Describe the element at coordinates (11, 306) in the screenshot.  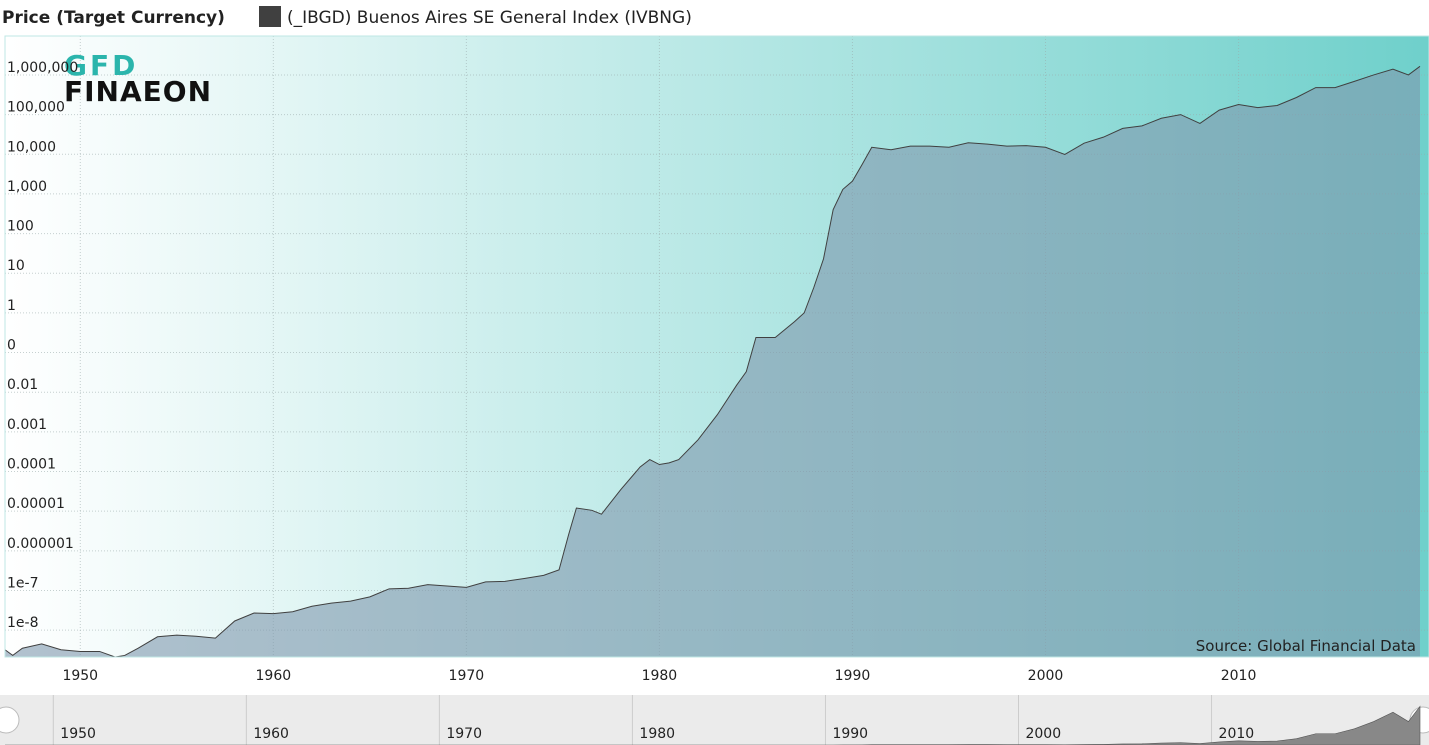
I see `y-tick-label: 1` at that location.